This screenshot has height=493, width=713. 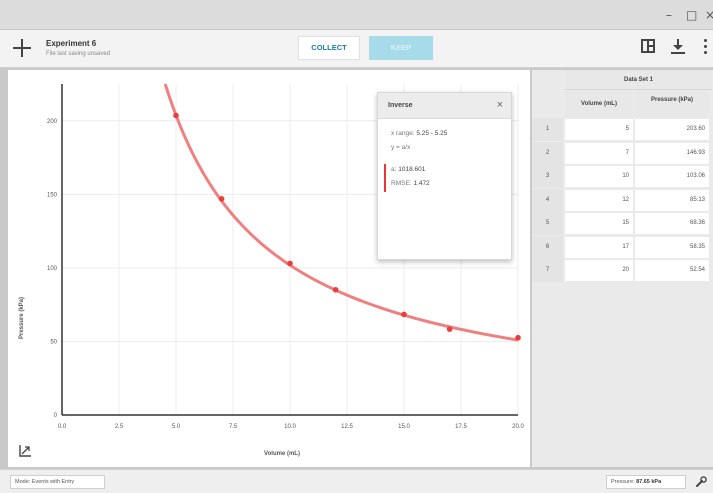 What do you see at coordinates (599, 129) in the screenshot?
I see `cell-volume: 5` at bounding box center [599, 129].